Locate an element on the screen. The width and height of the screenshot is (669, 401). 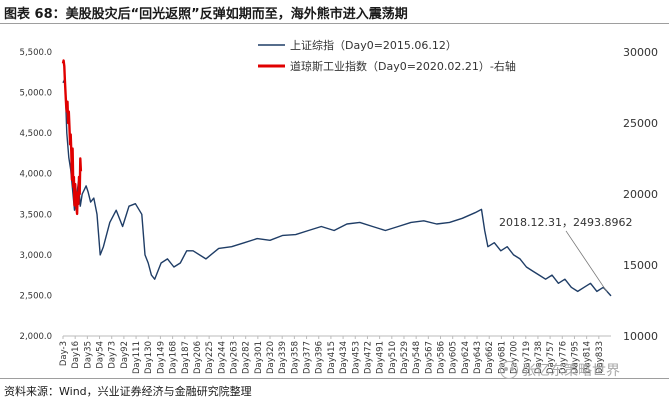
x-tick-label: Day814 is located at coordinates (588, 357).